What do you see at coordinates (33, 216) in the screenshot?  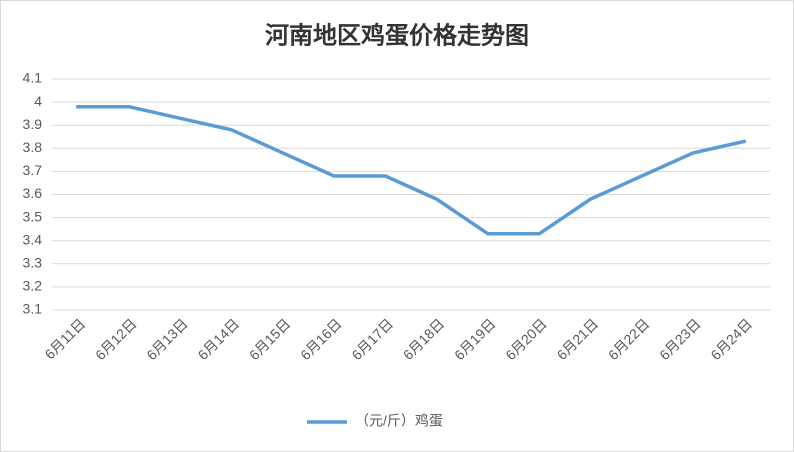 I see `y-tick-label: 3.5` at bounding box center [33, 216].